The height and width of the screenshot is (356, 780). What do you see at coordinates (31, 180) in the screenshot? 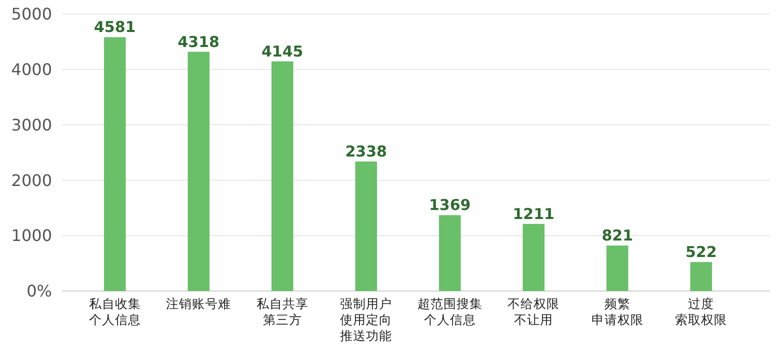
I see `y-tick-label: 2000` at bounding box center [31, 180].